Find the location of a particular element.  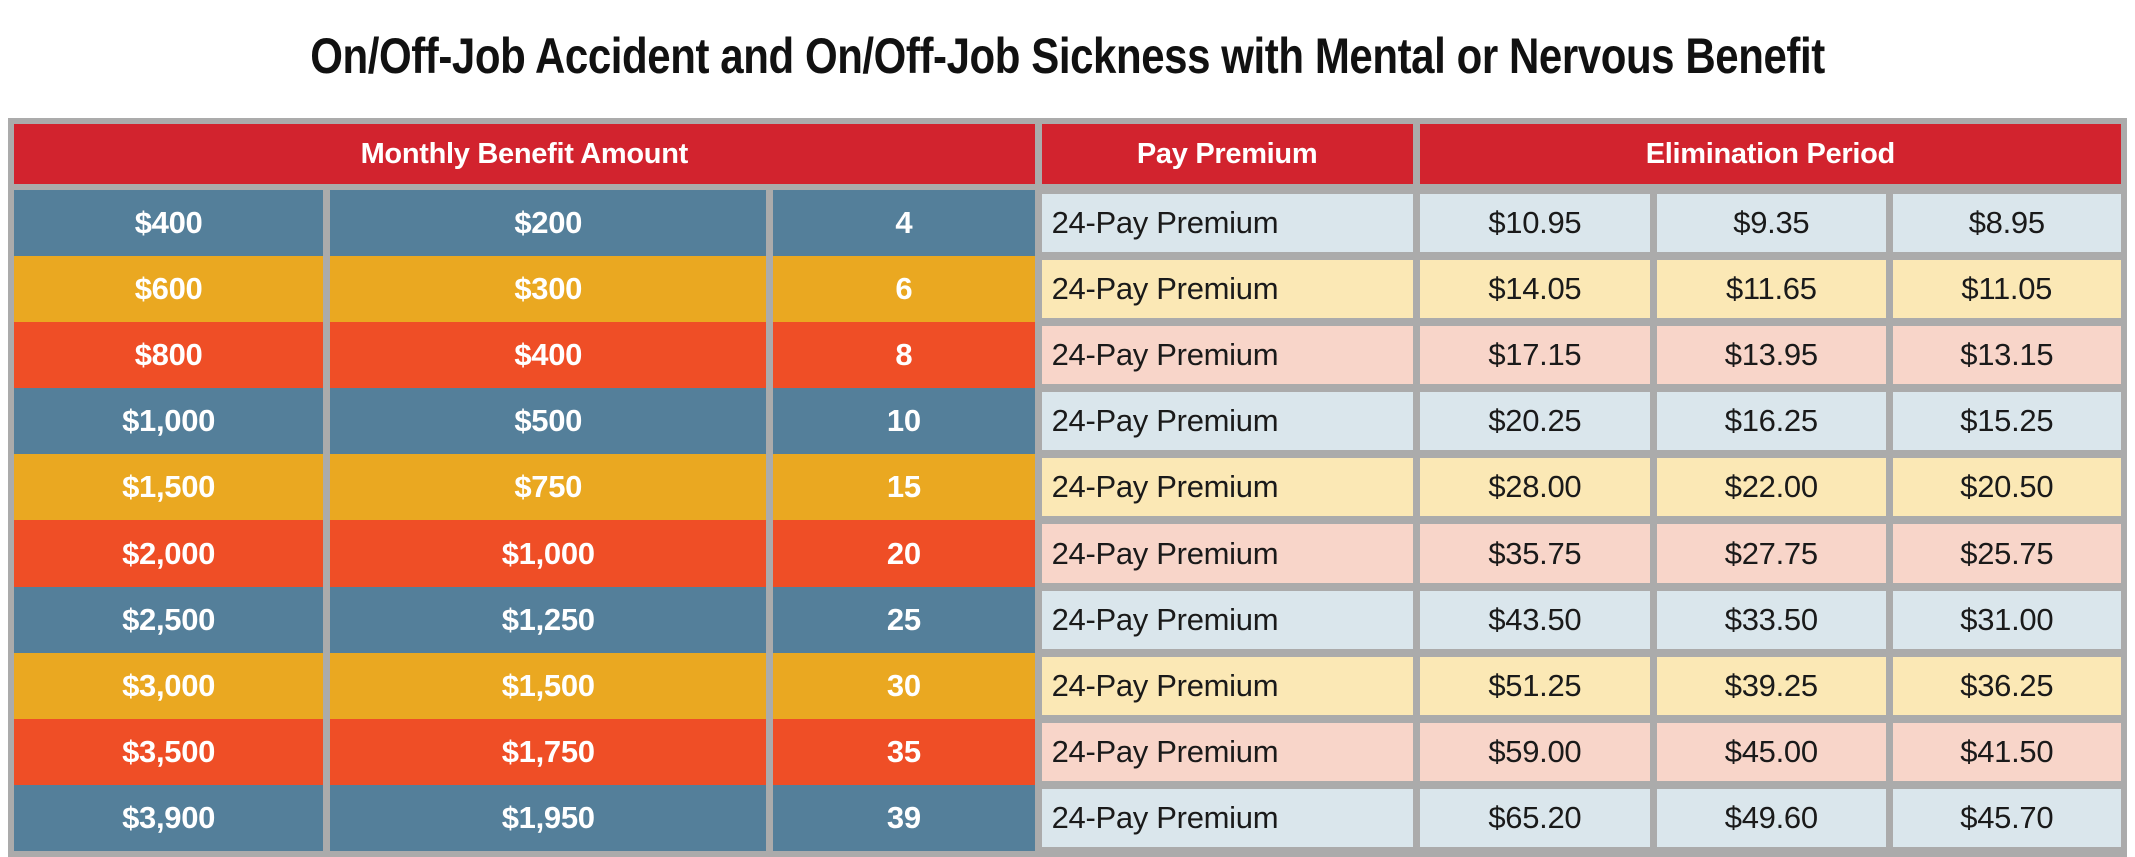

benefit-amount2-cell: $400 is located at coordinates (548, 355).